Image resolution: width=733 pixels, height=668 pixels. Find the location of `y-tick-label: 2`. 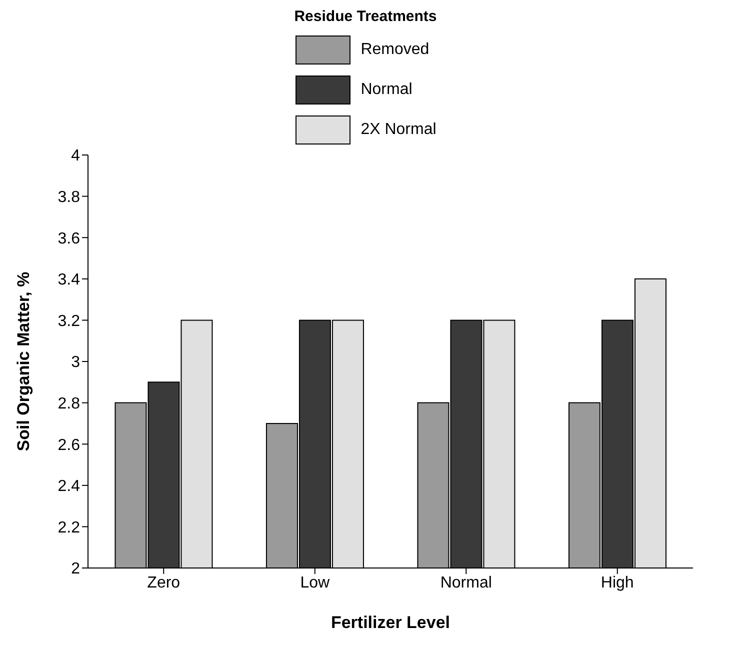

y-tick-label: 2 is located at coordinates (75, 569).